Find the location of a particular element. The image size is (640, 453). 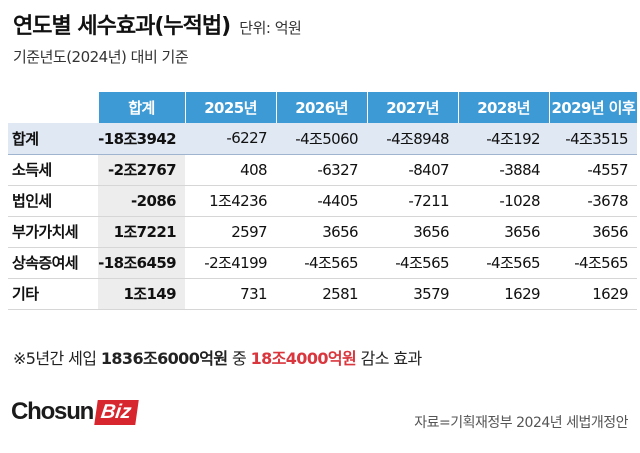

table-cell: -2조4199 is located at coordinates (230, 263).